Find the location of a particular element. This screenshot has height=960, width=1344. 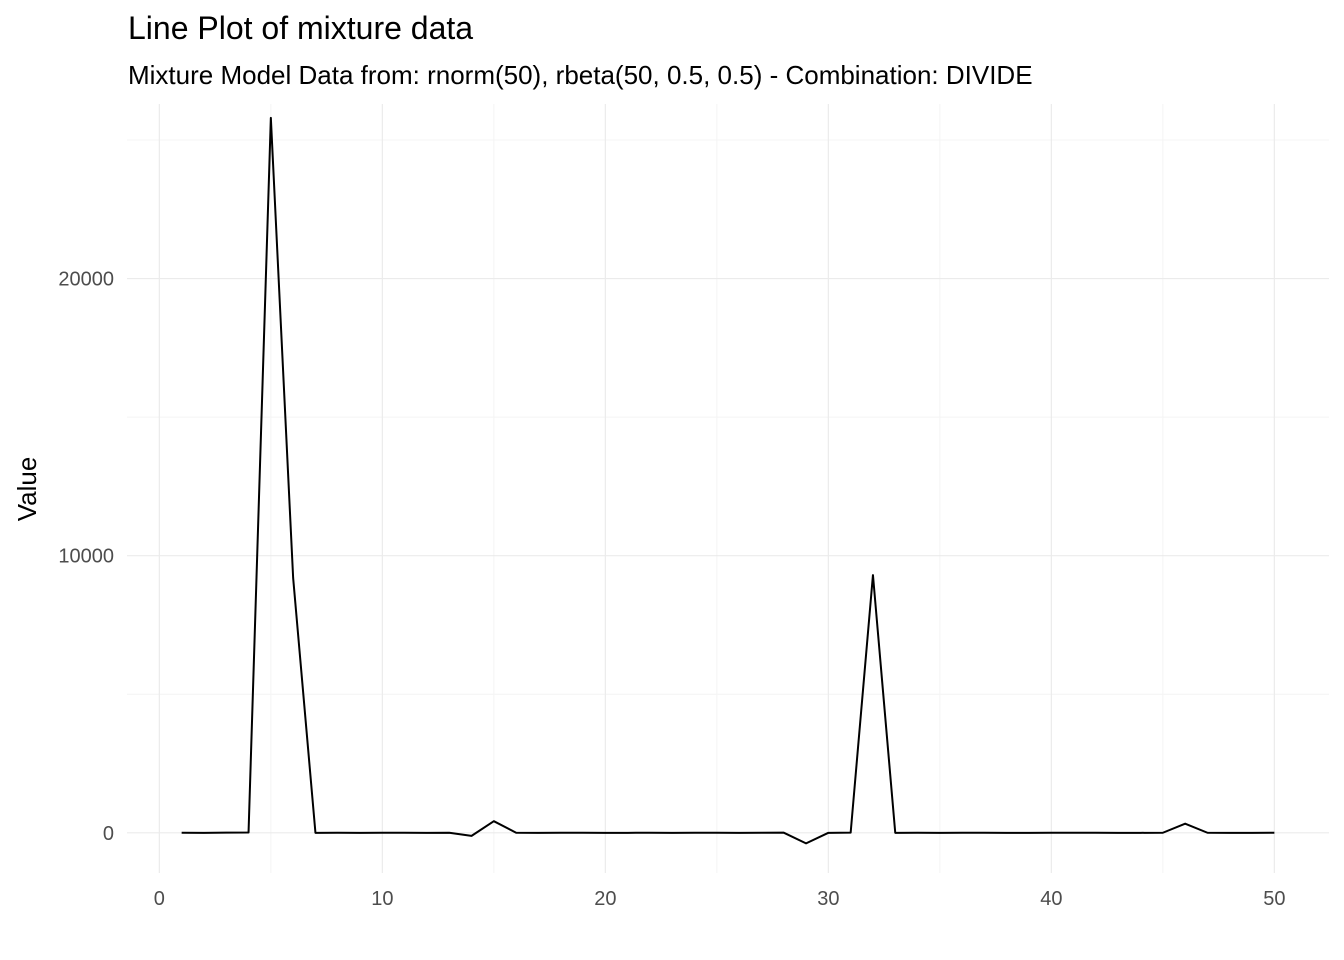

x-tick-label: 0 is located at coordinates (159, 899).